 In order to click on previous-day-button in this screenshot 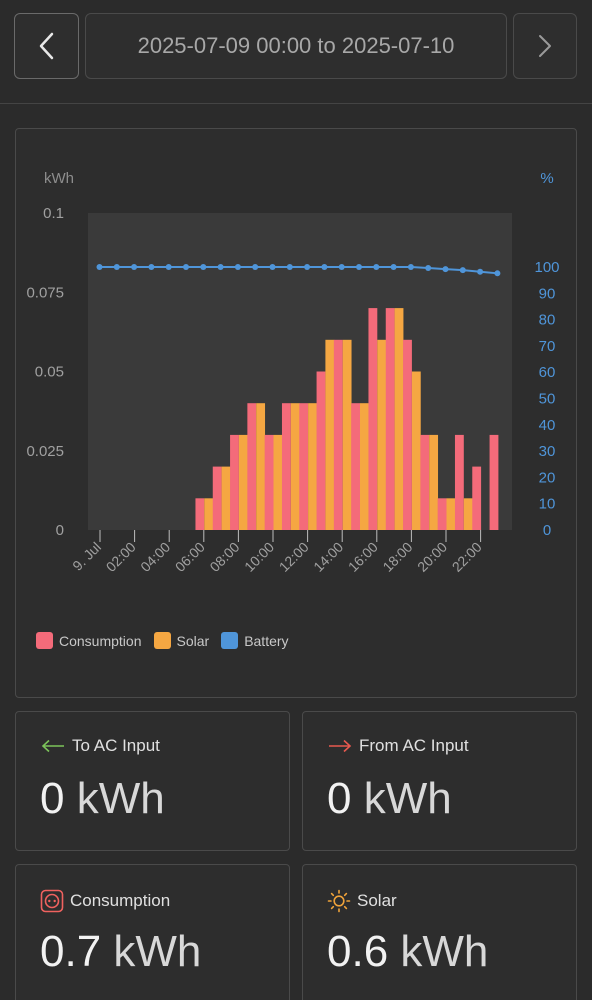, I will do `click(46, 46)`.